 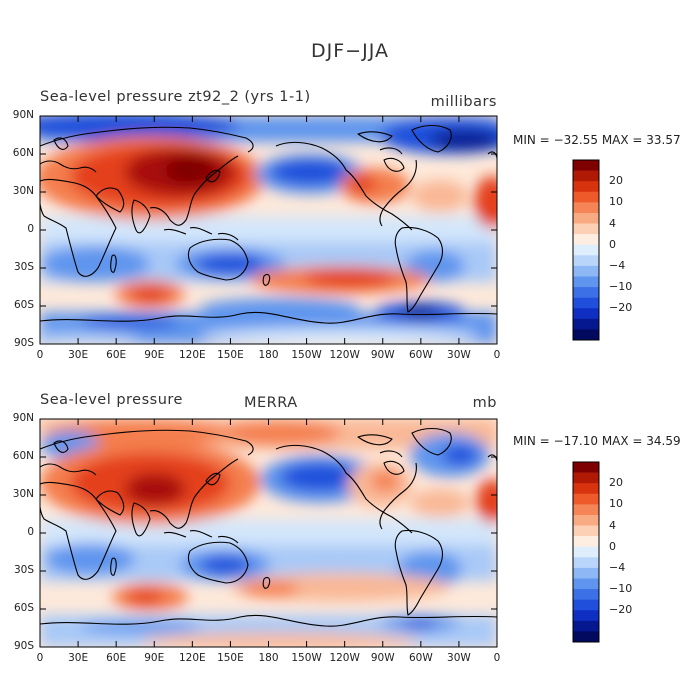 I want to click on bottom-lon-label: 90W, so click(x=382, y=658).